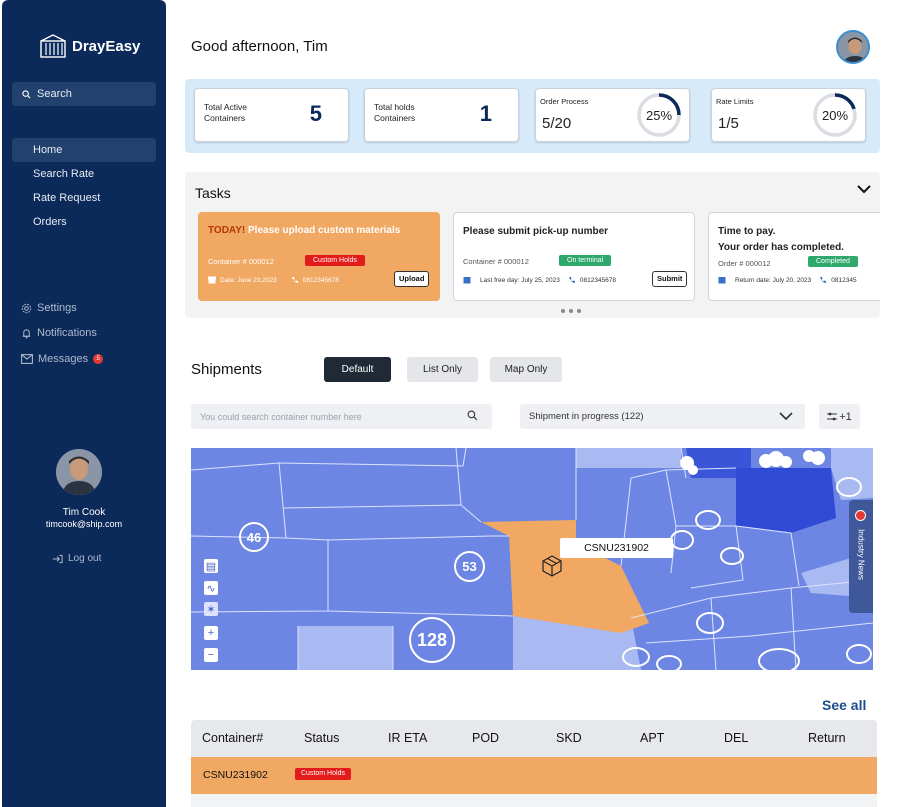 This screenshot has width=900, height=807. I want to click on status-badge: Custom Holds, so click(323, 774).